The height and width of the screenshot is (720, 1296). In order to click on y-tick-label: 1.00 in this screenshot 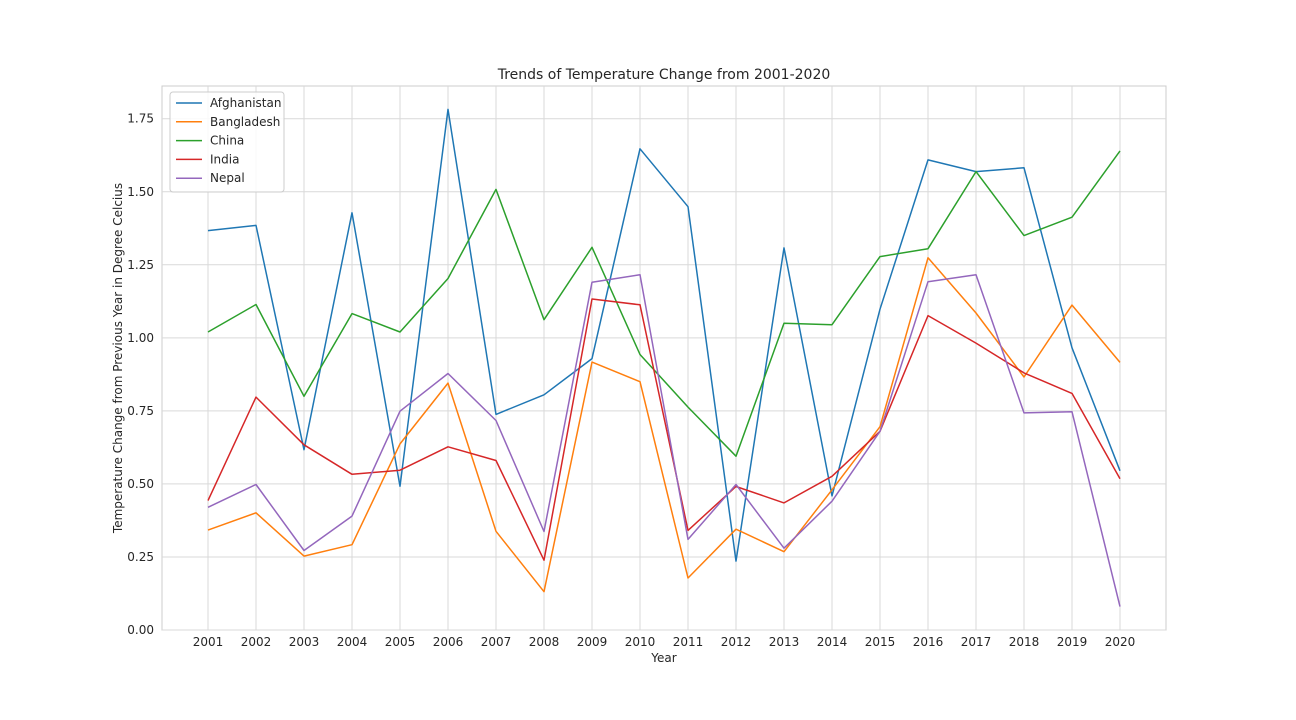, I will do `click(140, 338)`.